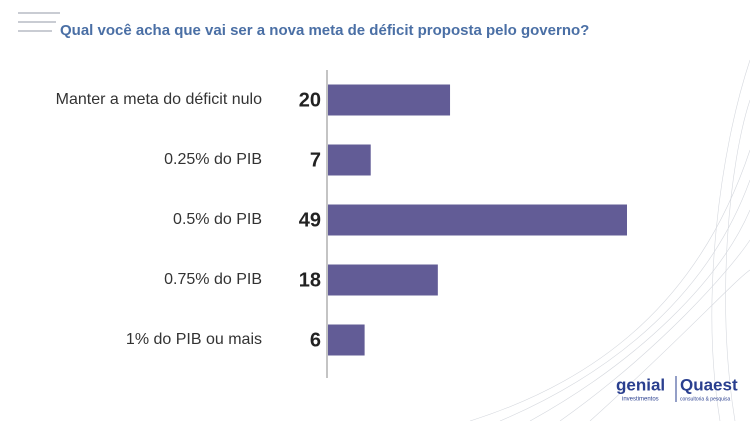  Describe the element at coordinates (213, 279) in the screenshot. I see `category-label: 0.75% do PIB` at that location.